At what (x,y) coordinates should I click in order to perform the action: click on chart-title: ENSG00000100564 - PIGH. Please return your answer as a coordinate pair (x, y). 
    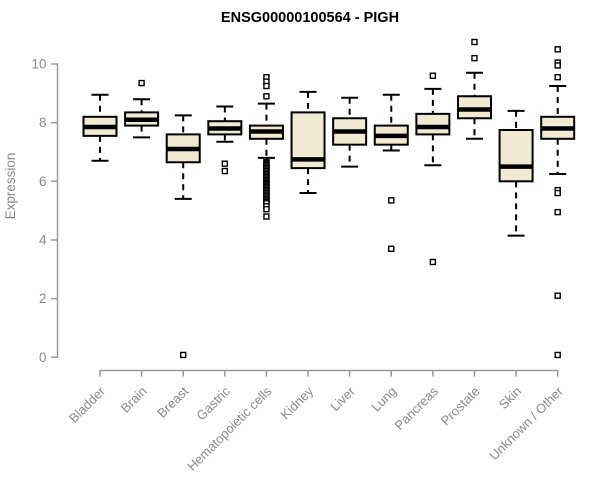
    Looking at the image, I should click on (310, 18).